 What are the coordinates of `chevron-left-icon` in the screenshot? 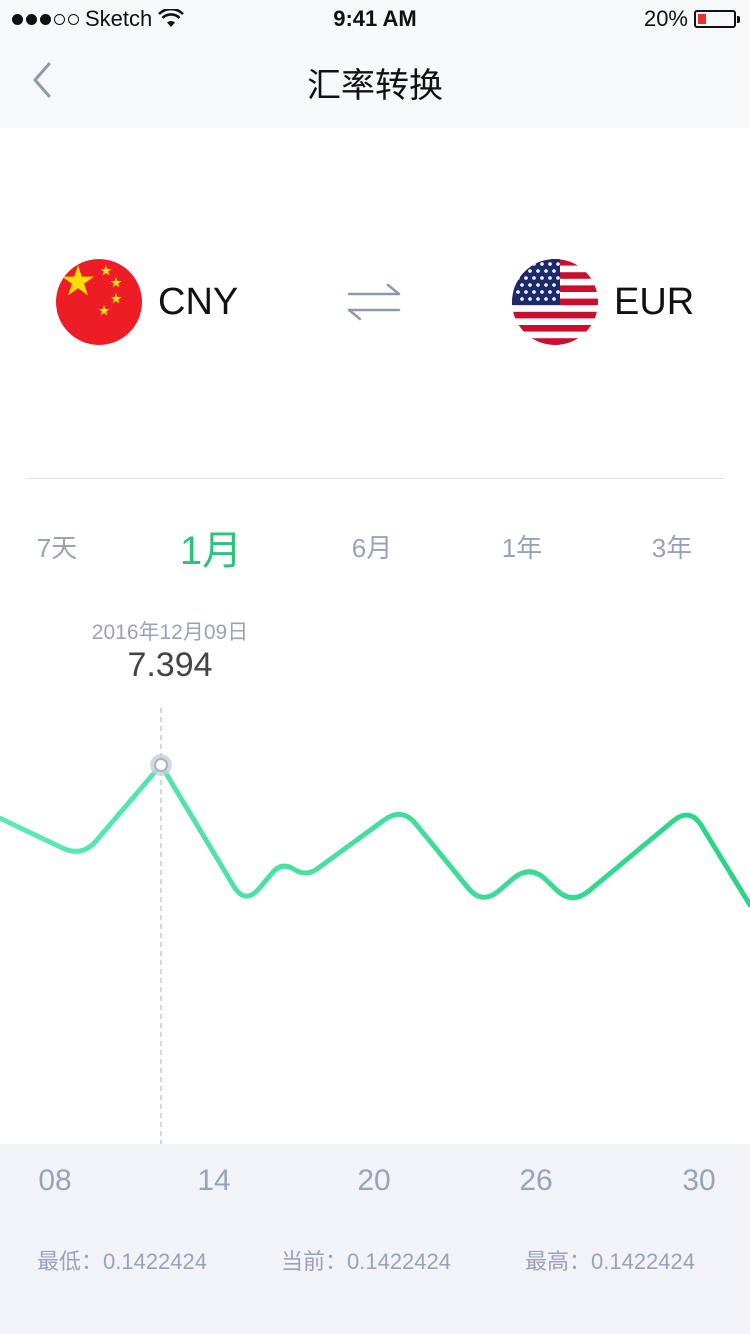 It's located at (42, 80).